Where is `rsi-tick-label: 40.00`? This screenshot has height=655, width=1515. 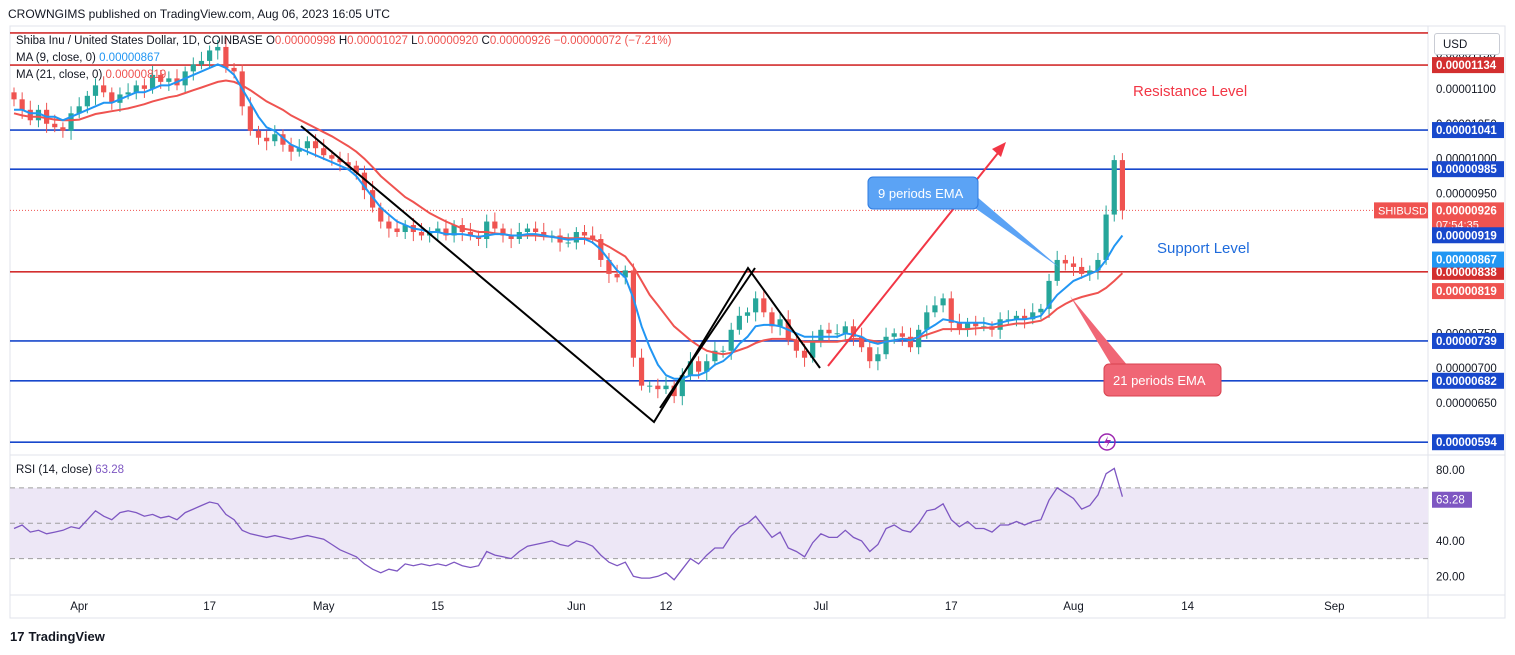 rsi-tick-label: 40.00 is located at coordinates (1450, 542).